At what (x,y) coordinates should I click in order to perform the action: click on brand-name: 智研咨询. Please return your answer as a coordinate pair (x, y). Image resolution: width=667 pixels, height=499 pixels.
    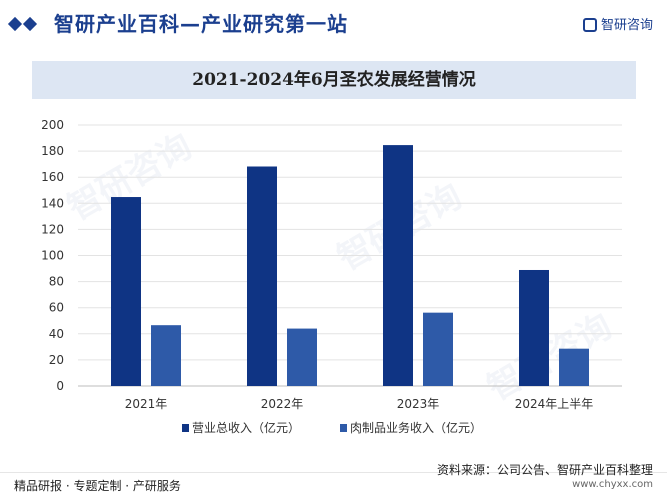
    Looking at the image, I should click on (626, 25).